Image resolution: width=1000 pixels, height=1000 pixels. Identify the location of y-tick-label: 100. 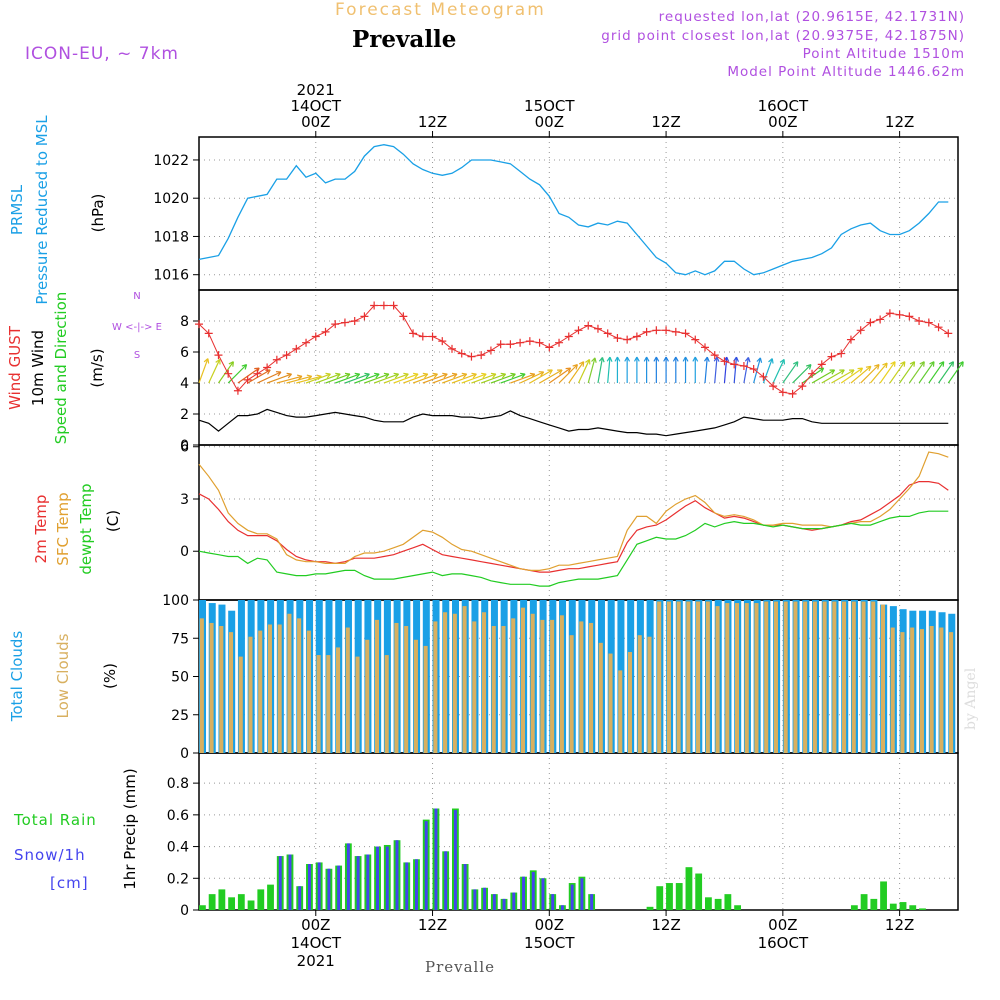
(175, 601).